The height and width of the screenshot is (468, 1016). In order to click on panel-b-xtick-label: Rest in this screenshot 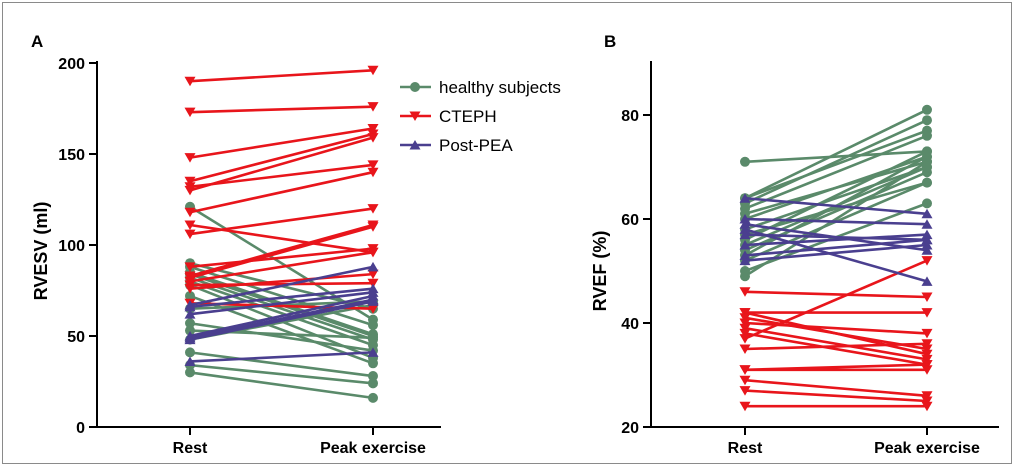, I will do `click(745, 448)`.